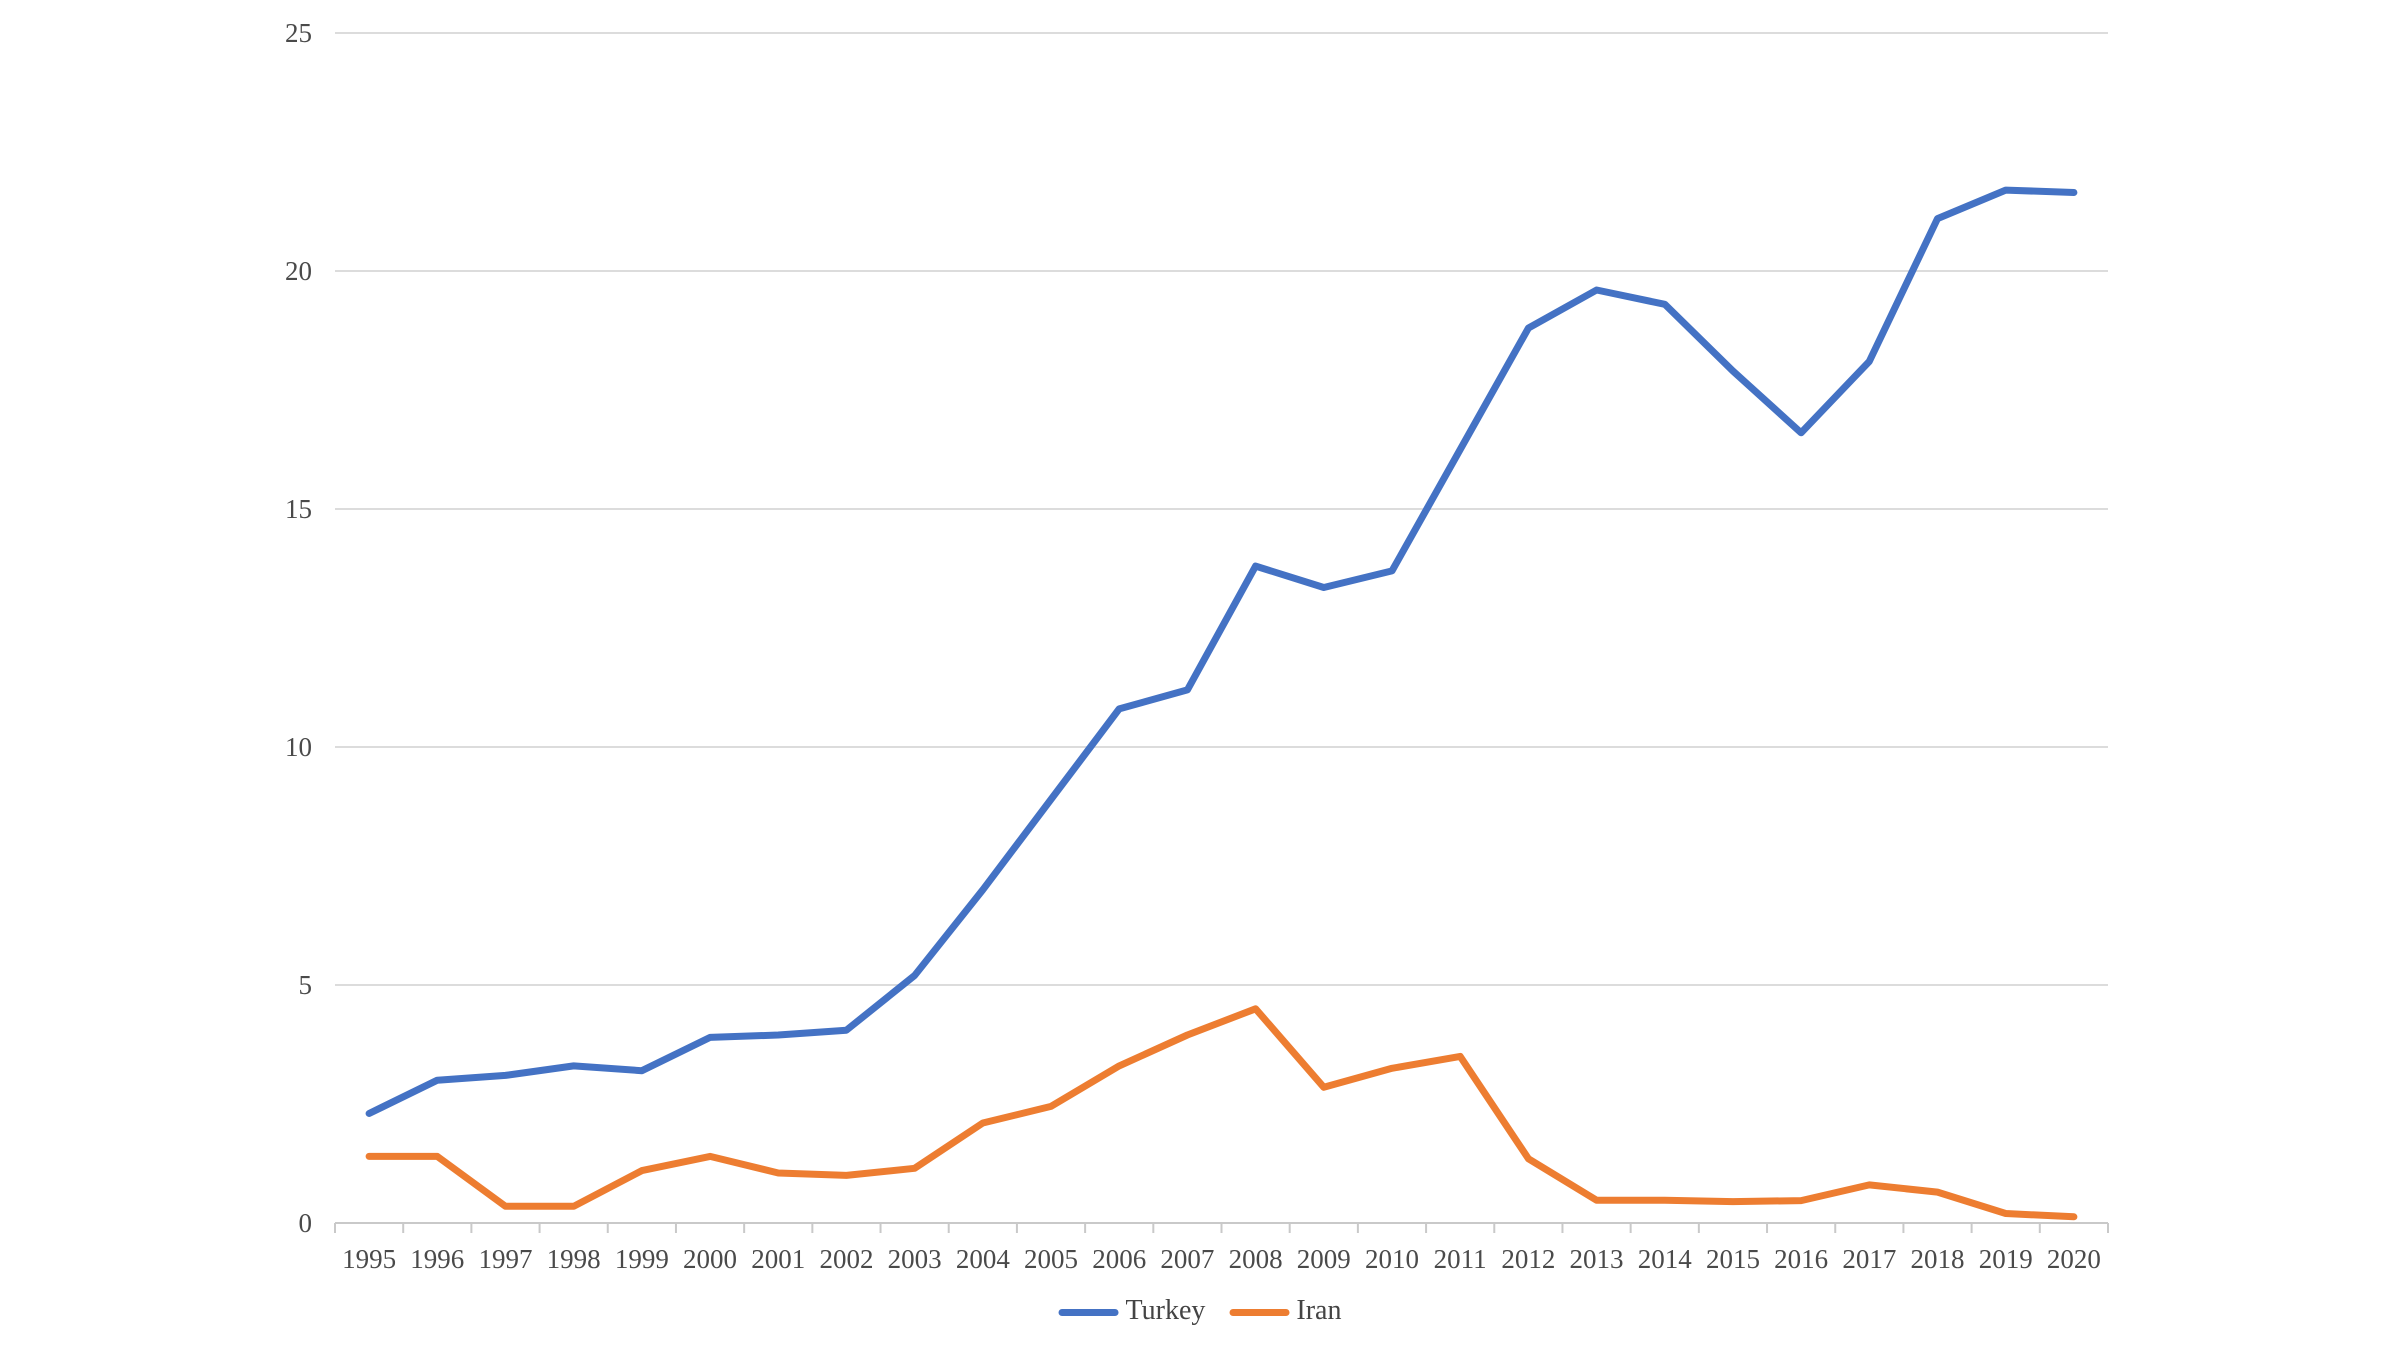  I want to click on y-tick-label: 20, so click(298, 271).